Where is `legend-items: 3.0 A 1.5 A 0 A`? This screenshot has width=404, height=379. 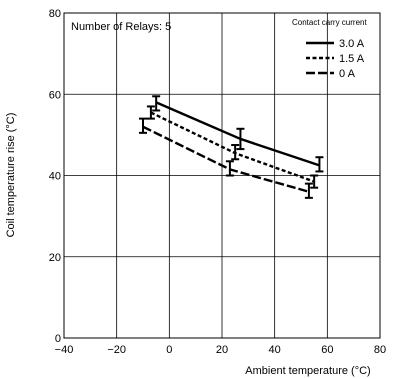 legend-items: 3.0 A 1.5 A 0 A is located at coordinates (335, 59).